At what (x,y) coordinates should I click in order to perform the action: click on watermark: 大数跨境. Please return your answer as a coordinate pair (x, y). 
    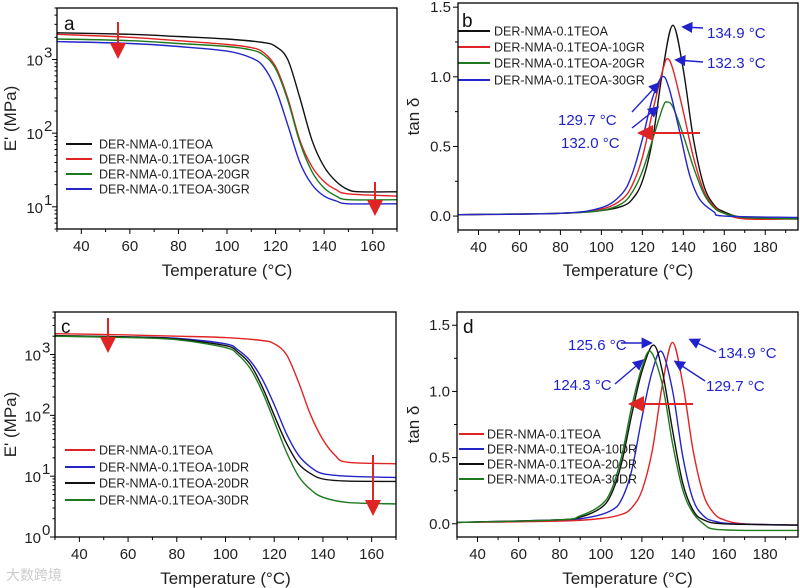
    Looking at the image, I should click on (34, 576).